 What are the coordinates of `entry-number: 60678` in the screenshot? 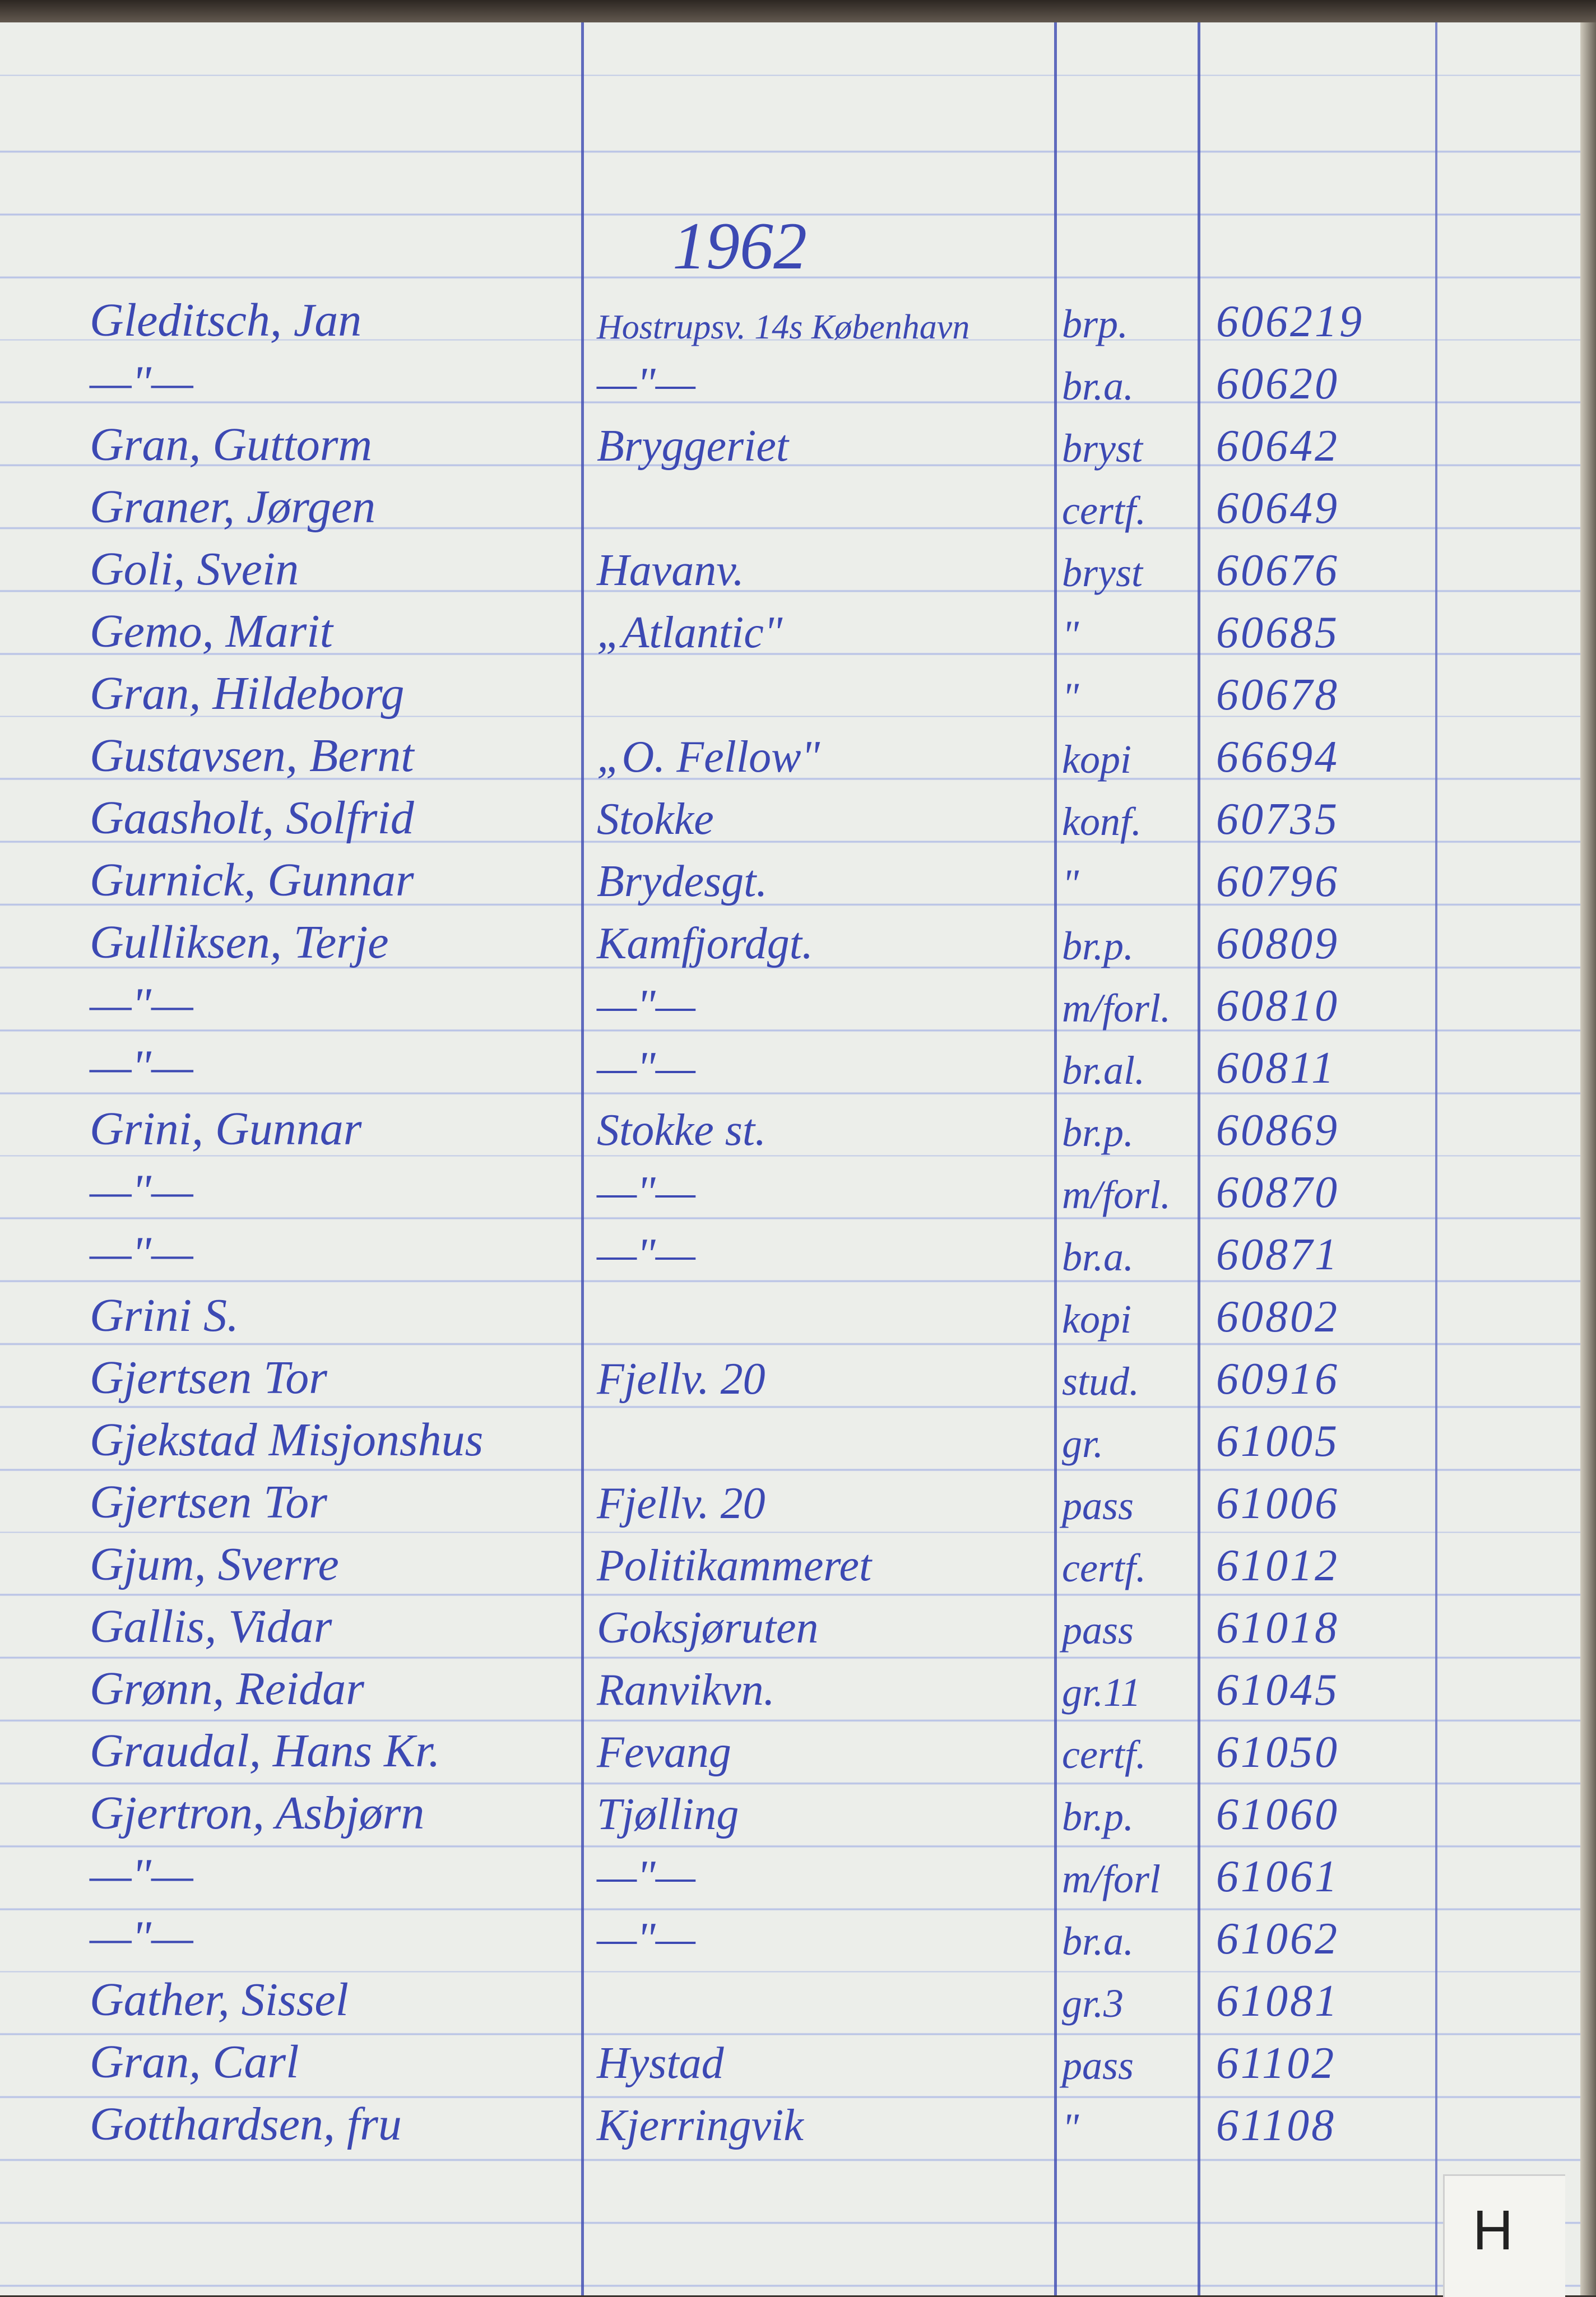 It's located at (1277, 695).